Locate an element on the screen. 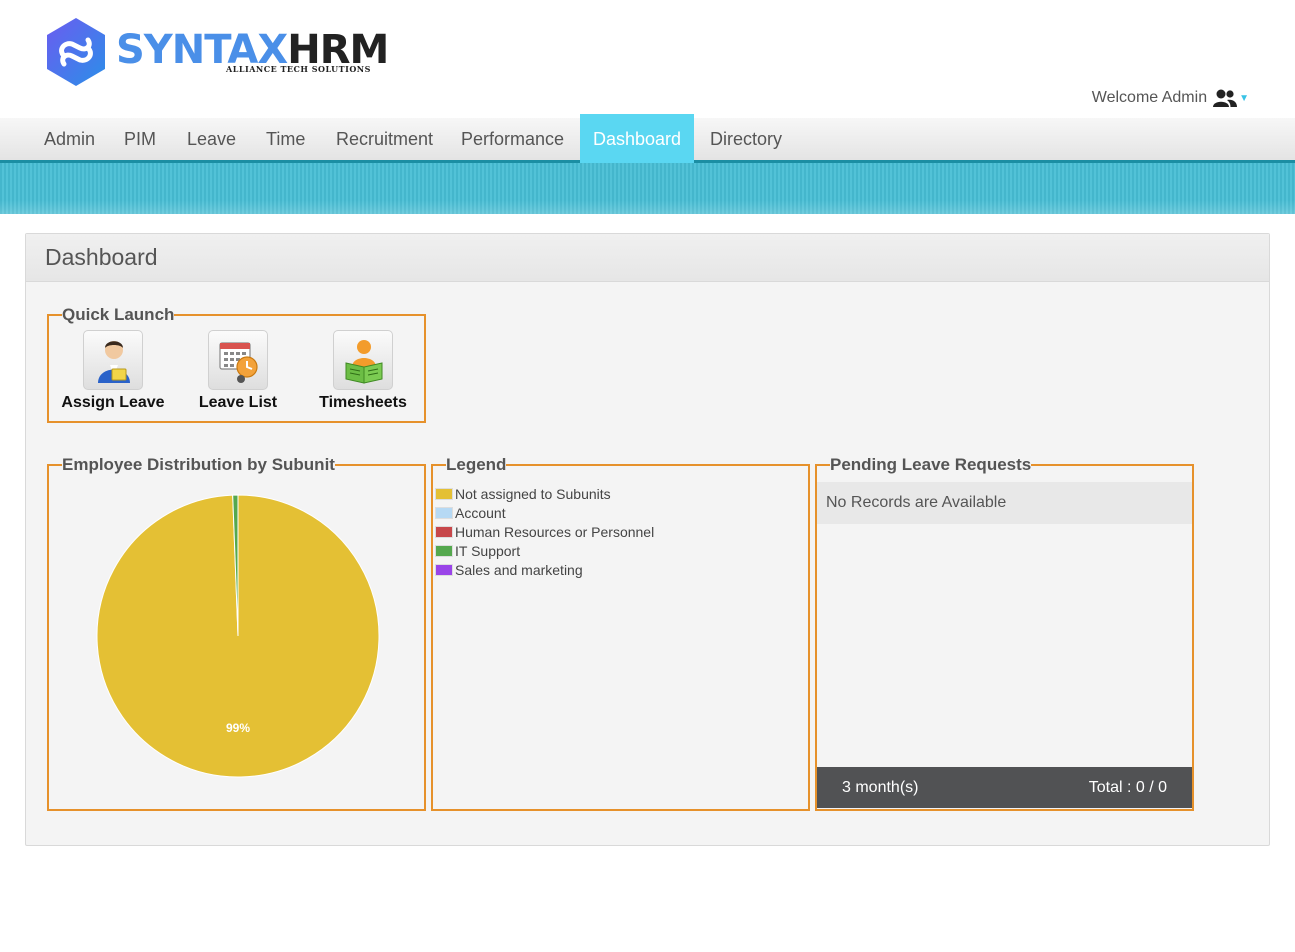  pie-slice is located at coordinates (235, 565).